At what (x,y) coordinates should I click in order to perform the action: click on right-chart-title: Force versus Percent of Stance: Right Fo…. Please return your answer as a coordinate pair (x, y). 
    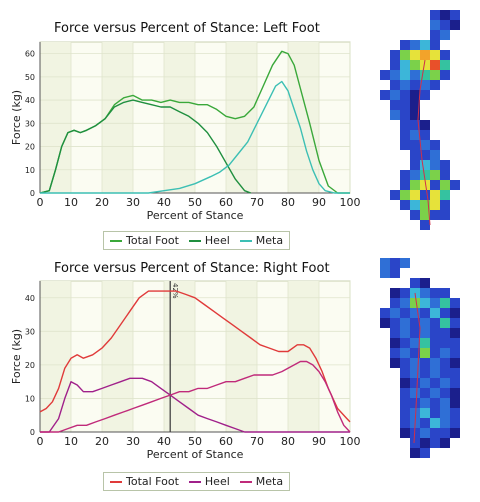
    Looking at the image, I should click on (192, 268).